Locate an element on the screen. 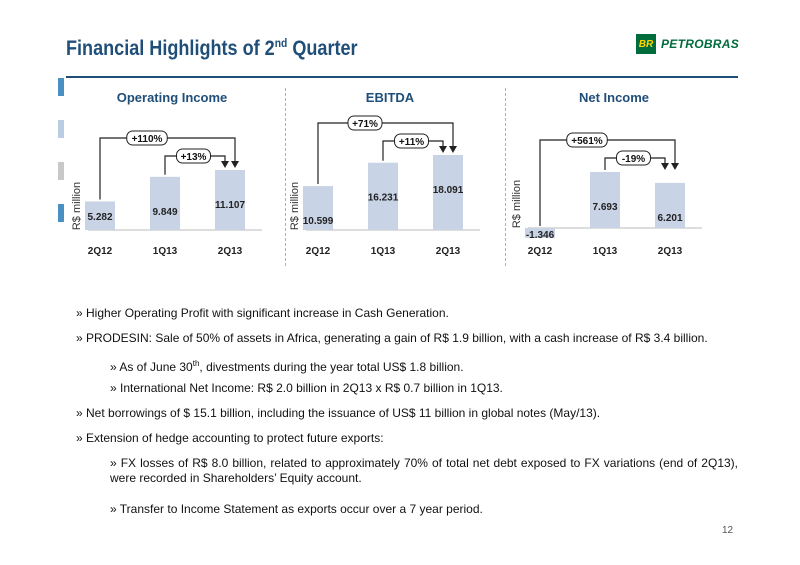 This screenshot has width=800, height=565. value-label: 18.091 is located at coordinates (448, 190).